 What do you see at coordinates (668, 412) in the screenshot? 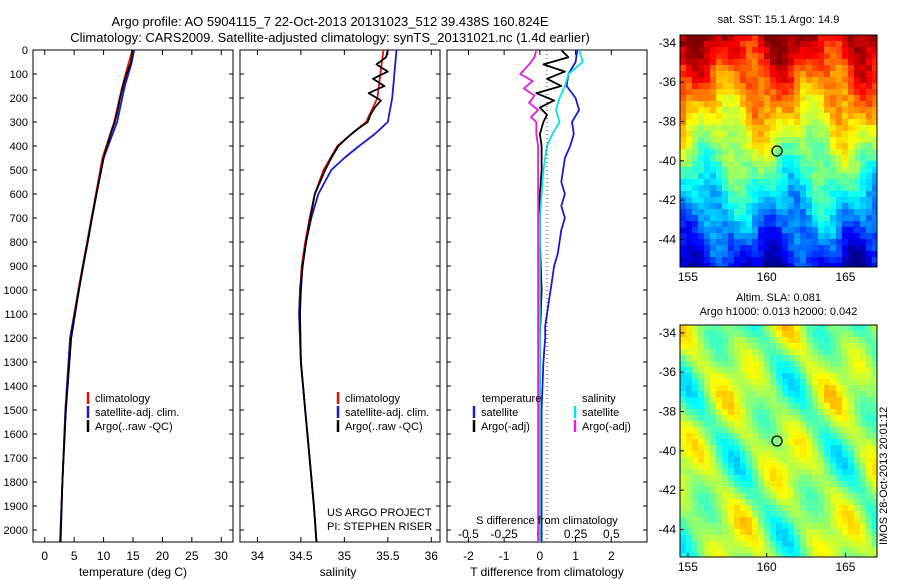
I see `map-y-tick-label: -38` at bounding box center [668, 412].